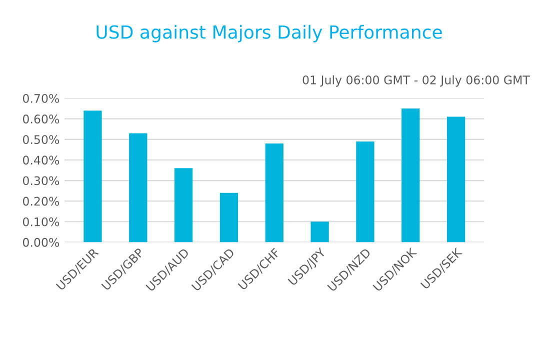 The image size is (538, 351). What do you see at coordinates (41, 201) in the screenshot?
I see `y-tick-label: 0.20%` at bounding box center [41, 201].